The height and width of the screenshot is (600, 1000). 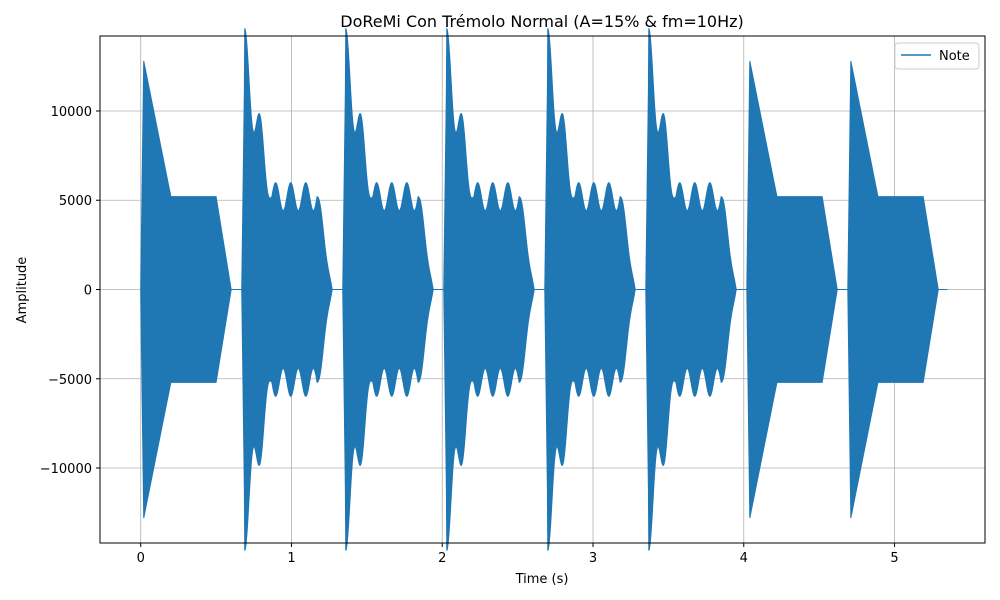 I want to click on y-tick-label-1: −5000, so click(x=70, y=380).